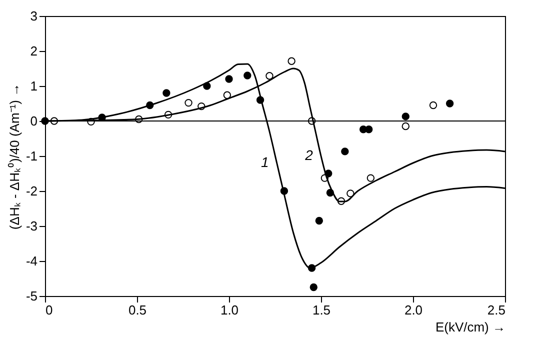 The width and height of the screenshot is (550, 360). Describe the element at coordinates (32, 226) in the screenshot. I see `y-tick-label: -3` at that location.